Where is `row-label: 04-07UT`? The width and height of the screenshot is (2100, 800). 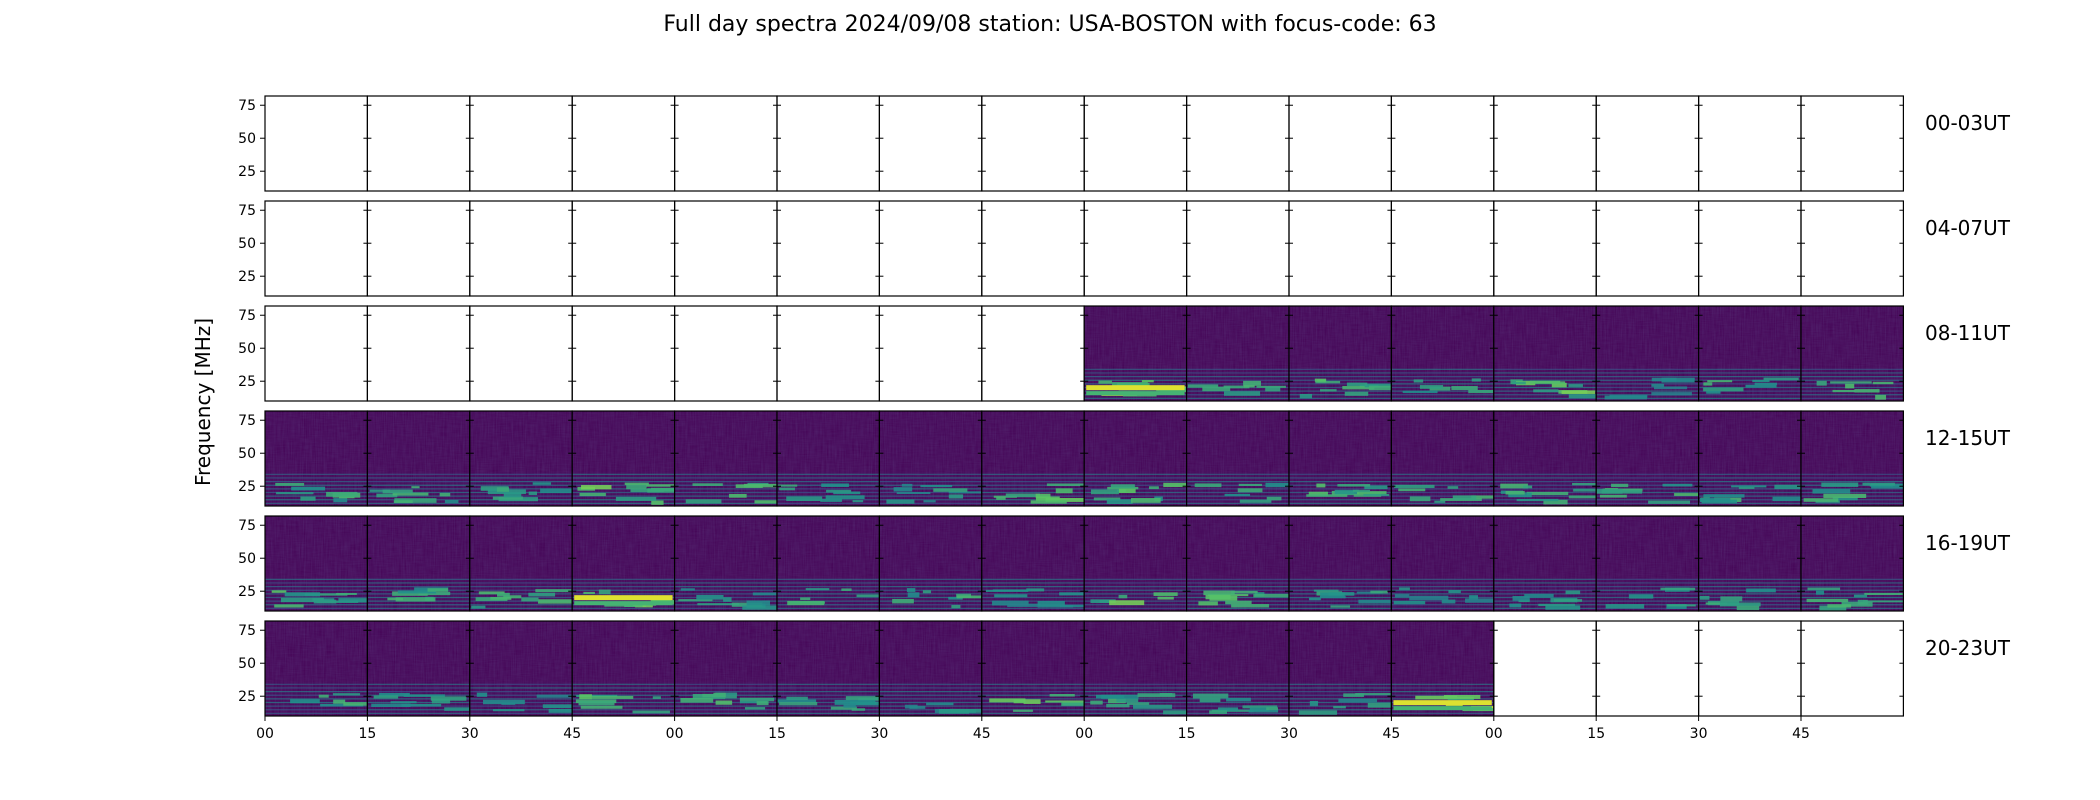 row-label: 04-07UT is located at coordinates (1968, 228).